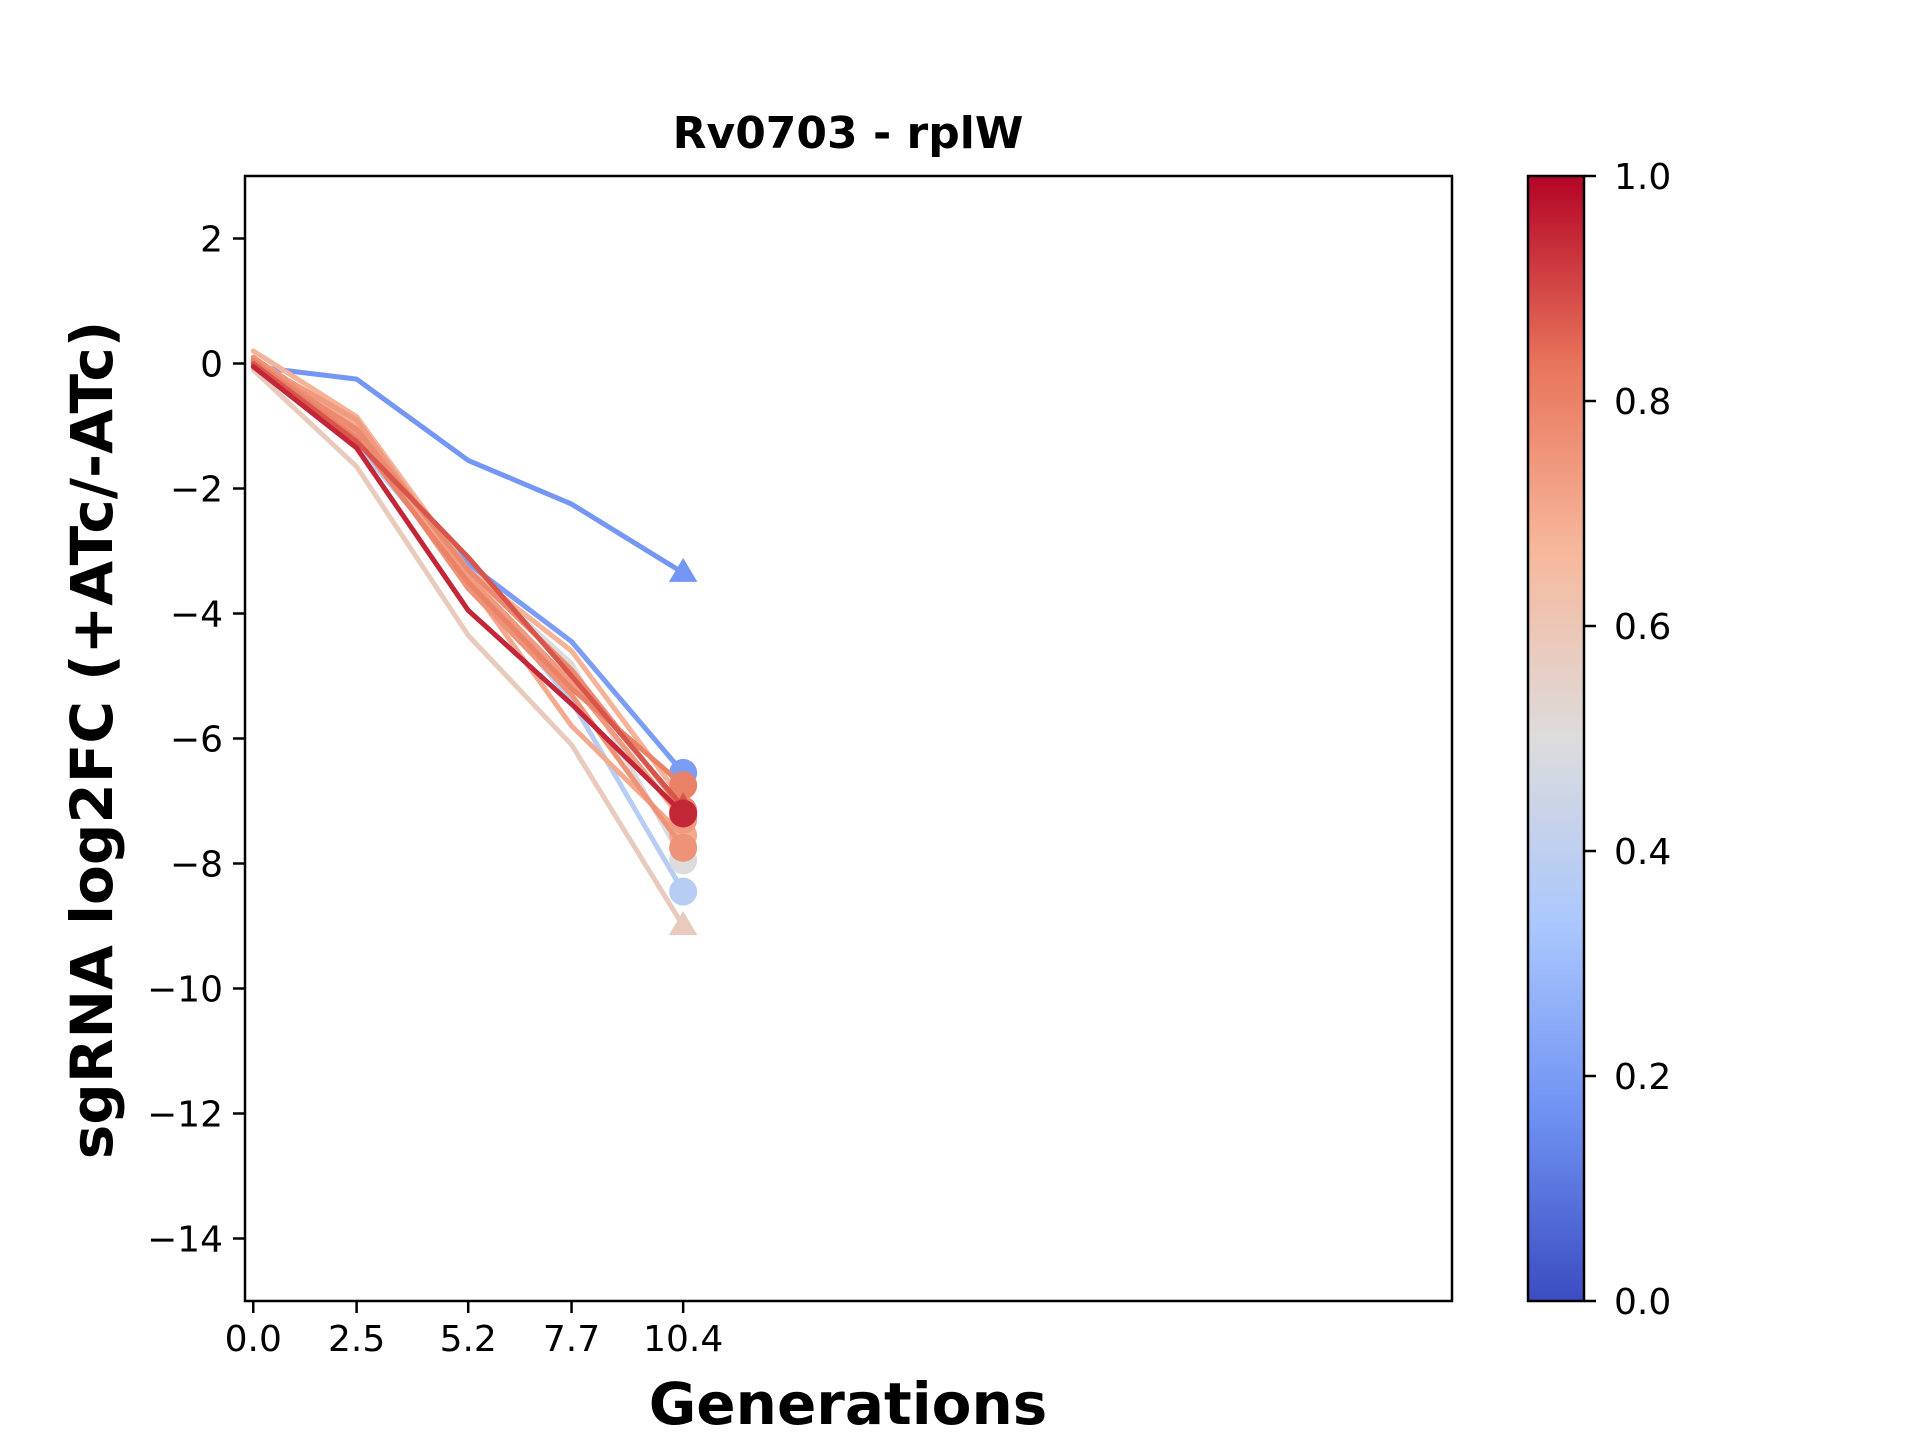 Image resolution: width=1920 pixels, height=1440 pixels. I want to click on x-tick-label: 5.2, so click(468, 1339).